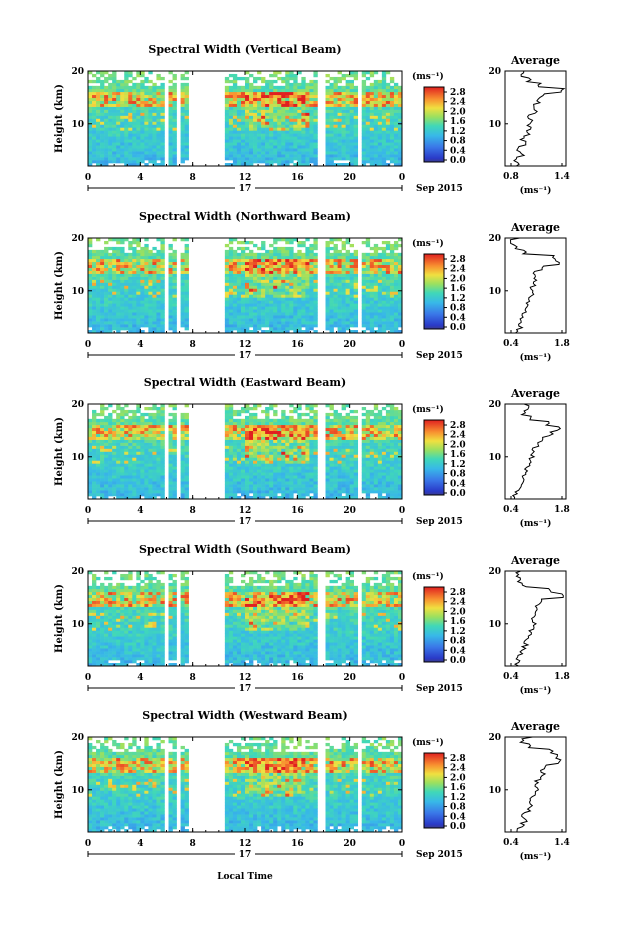 Image resolution: width=623 pixels, height=929 pixels. Describe the element at coordinates (494, 239) in the screenshot. I see `profile-y-tick-label: 20` at that location.